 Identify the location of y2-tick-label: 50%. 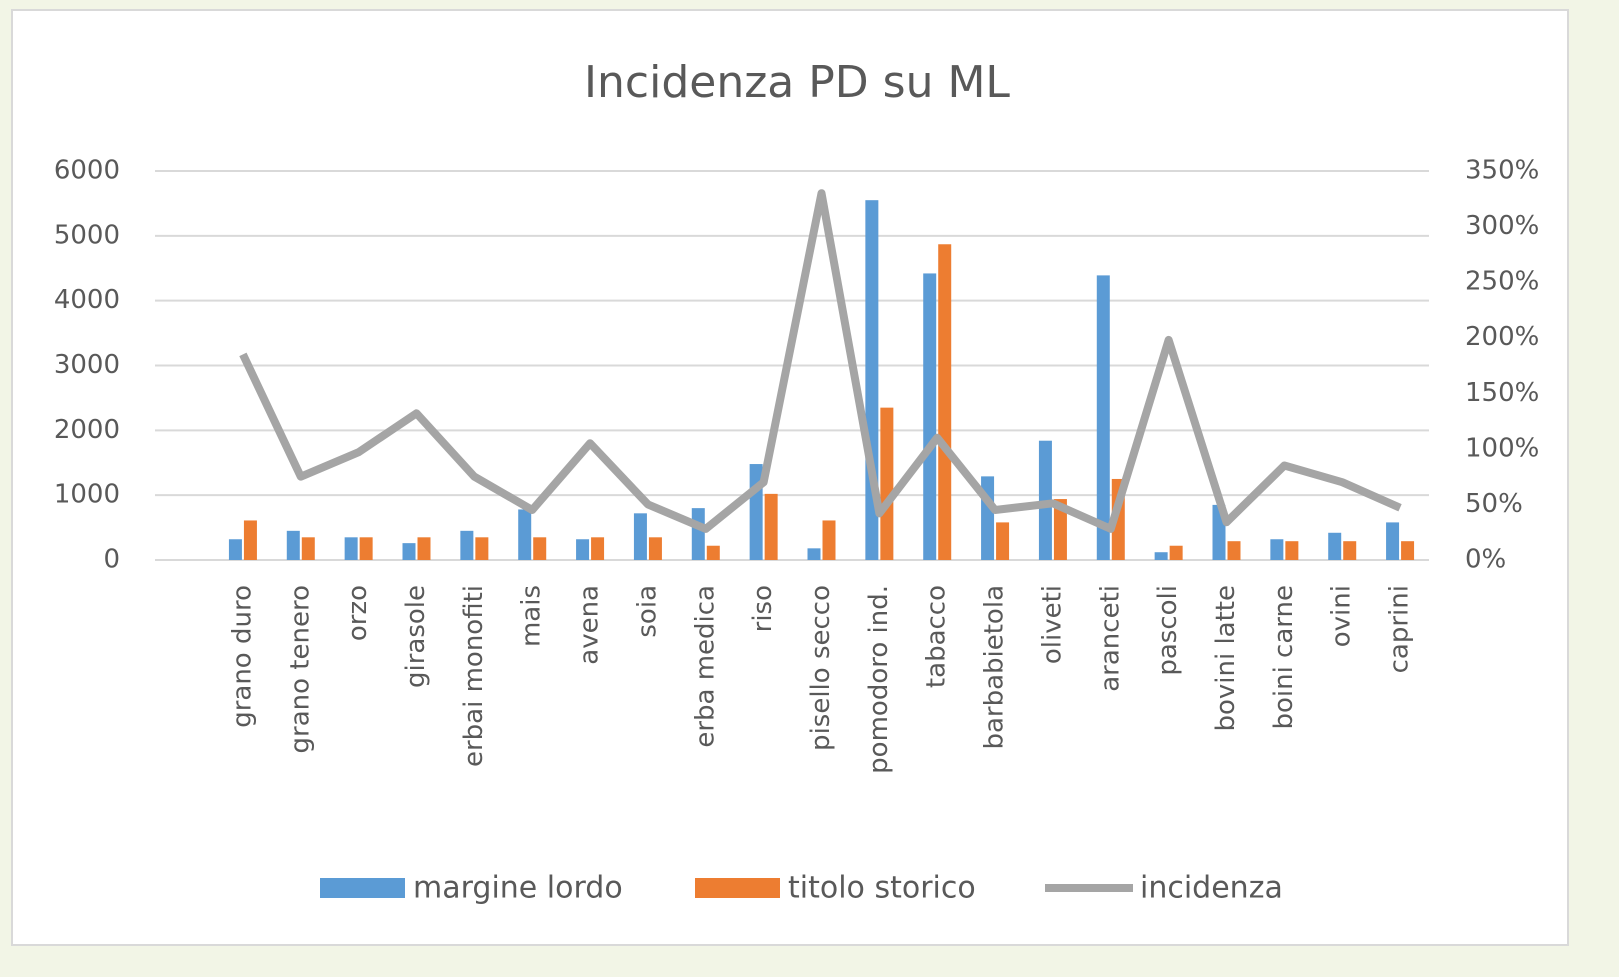
(1494, 504).